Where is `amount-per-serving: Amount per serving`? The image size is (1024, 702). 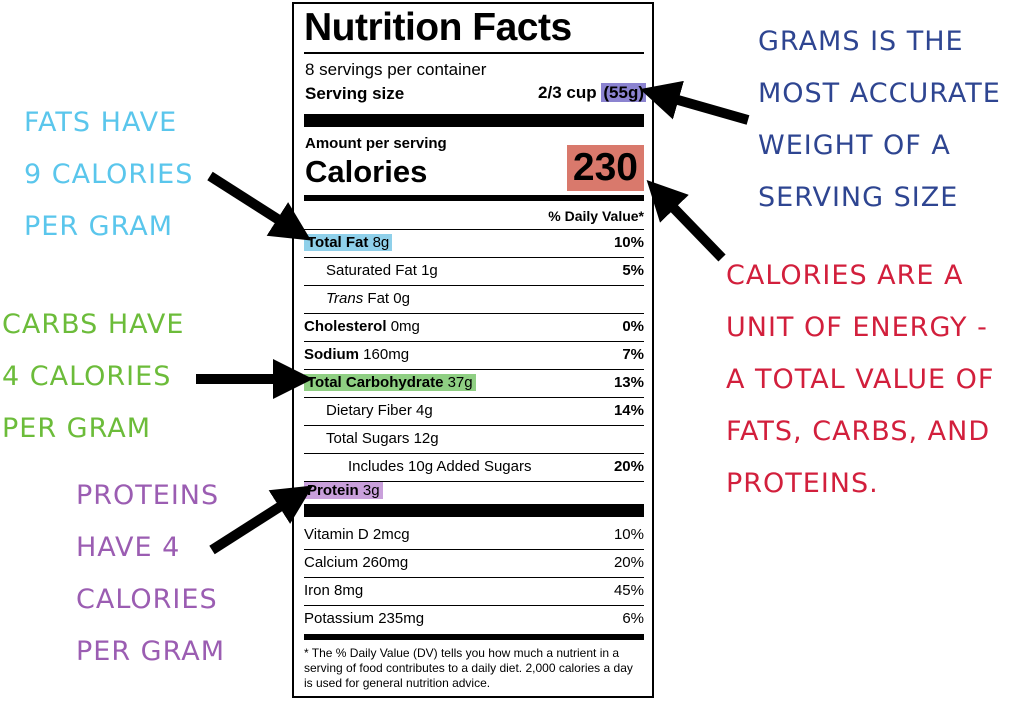 amount-per-serving: Amount per serving is located at coordinates (376, 143).